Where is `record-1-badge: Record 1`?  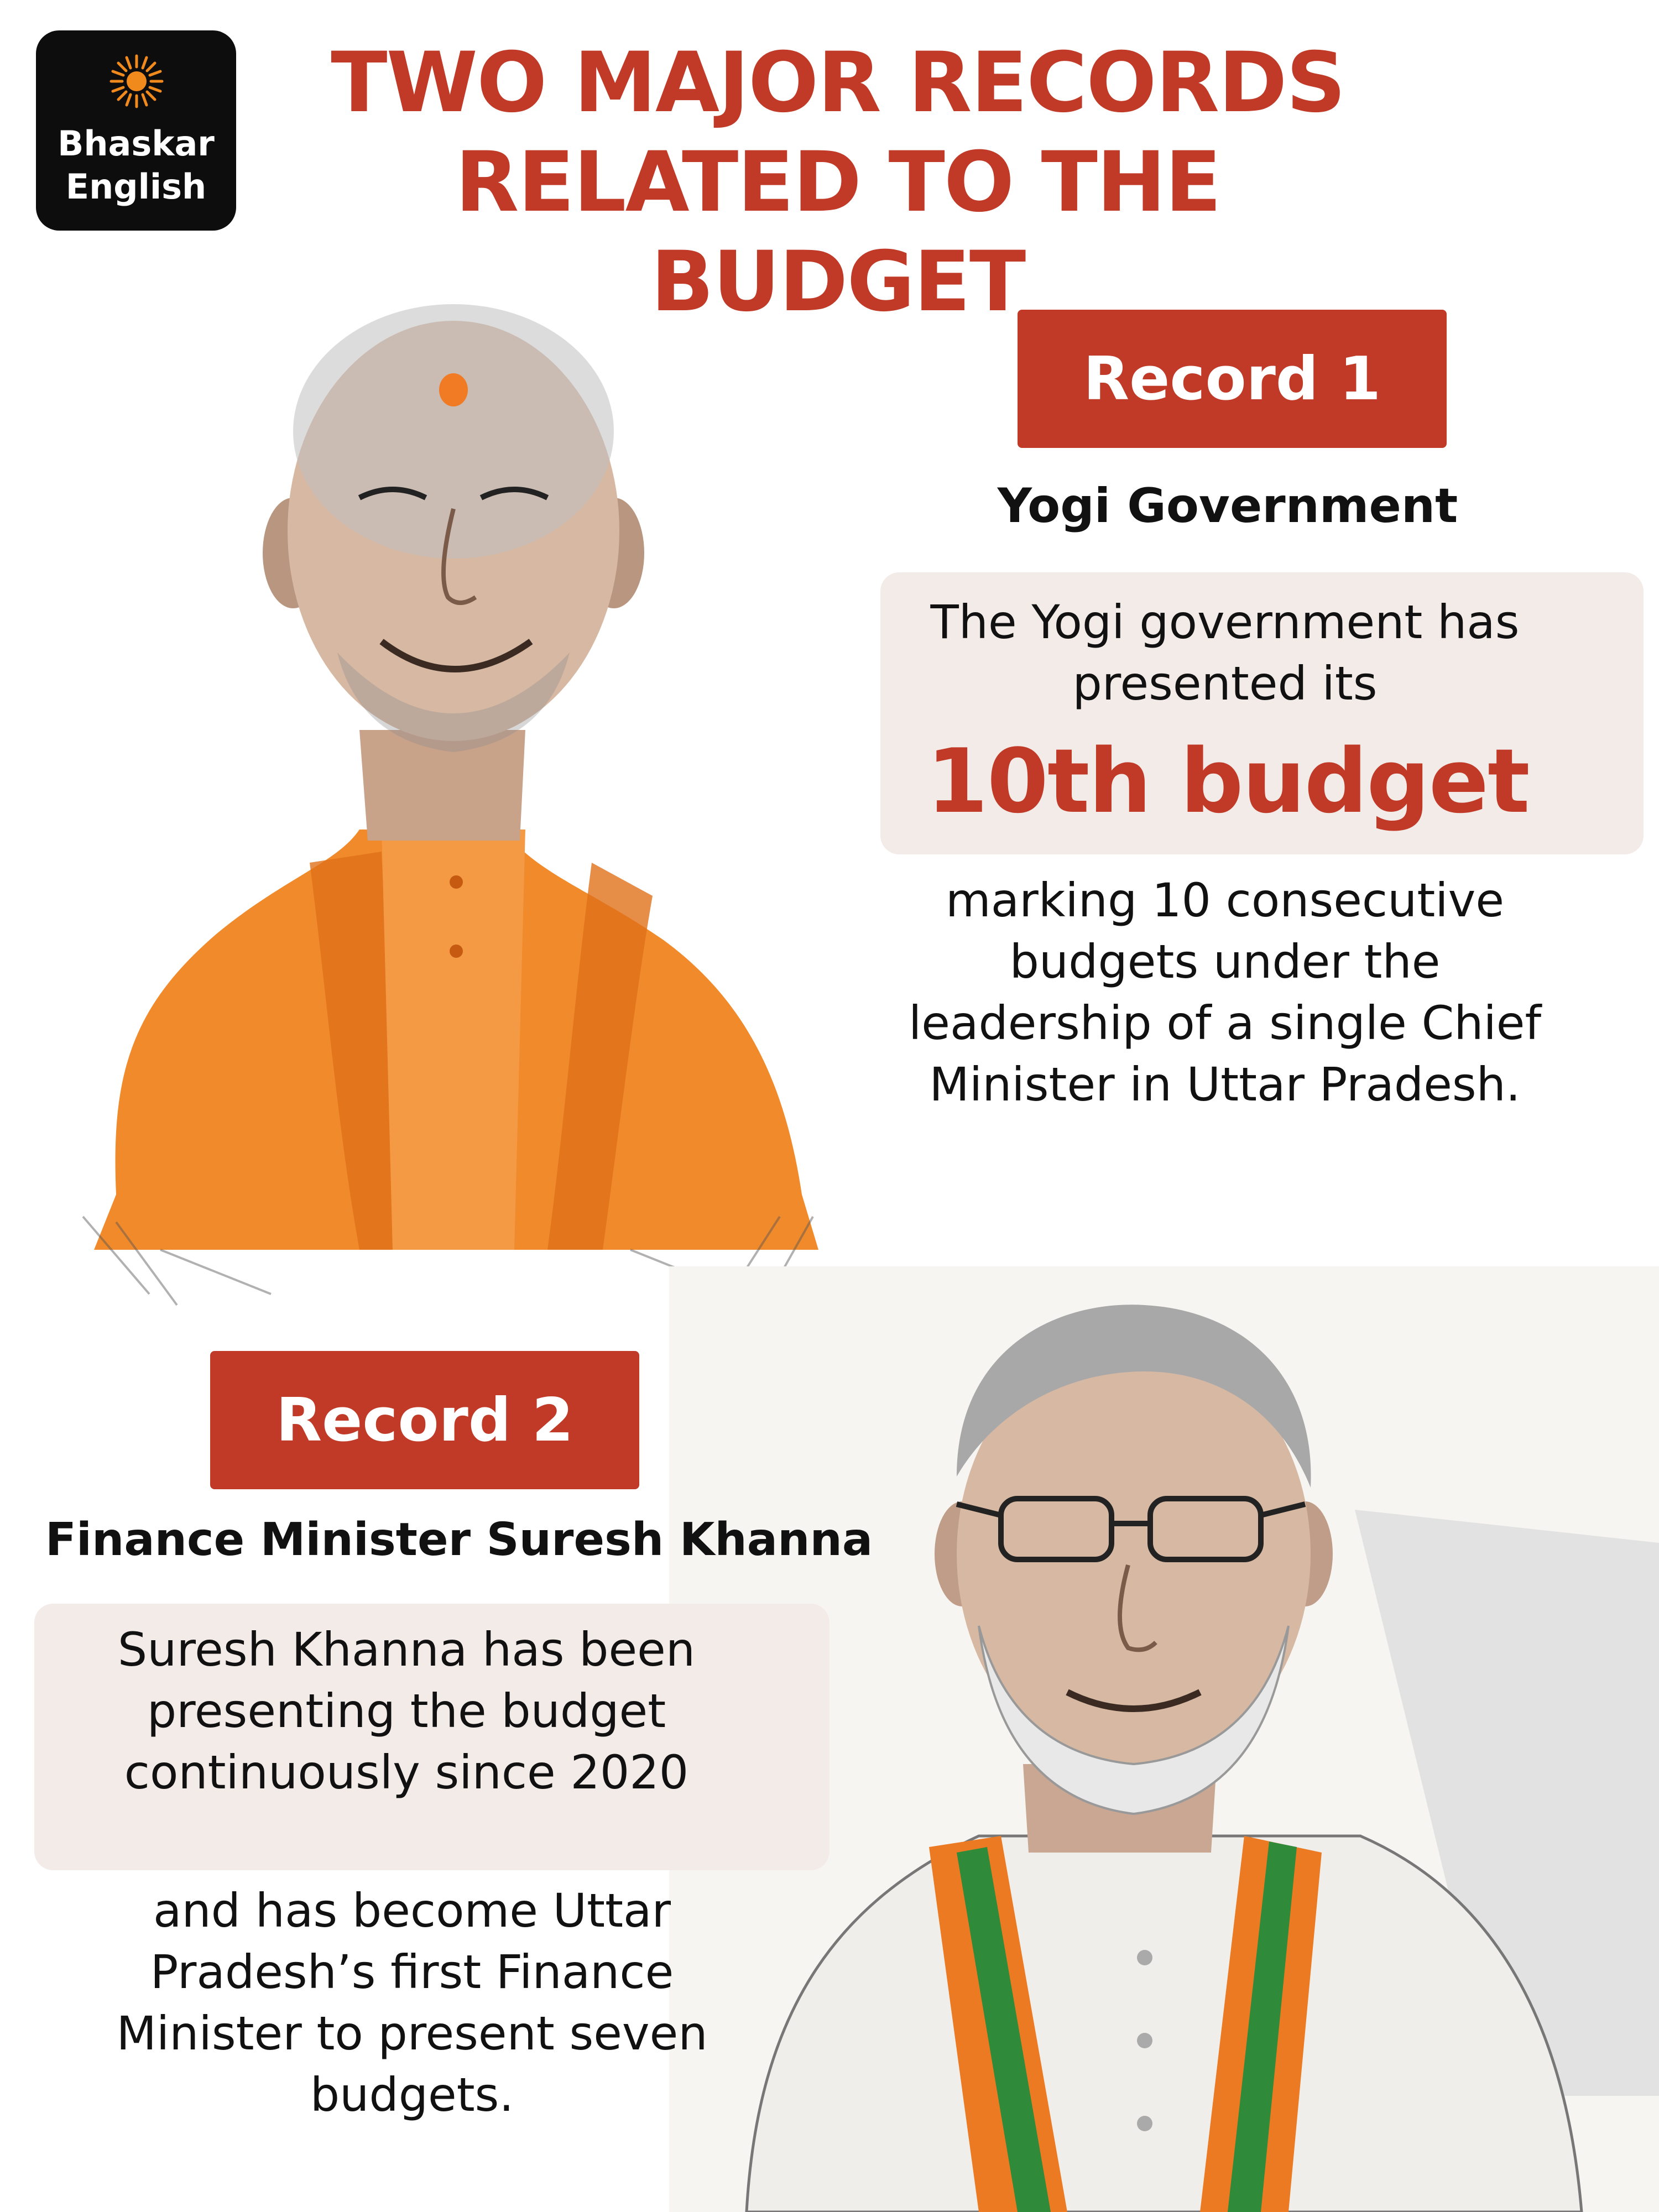 record-1-badge: Record 1 is located at coordinates (1232, 379).